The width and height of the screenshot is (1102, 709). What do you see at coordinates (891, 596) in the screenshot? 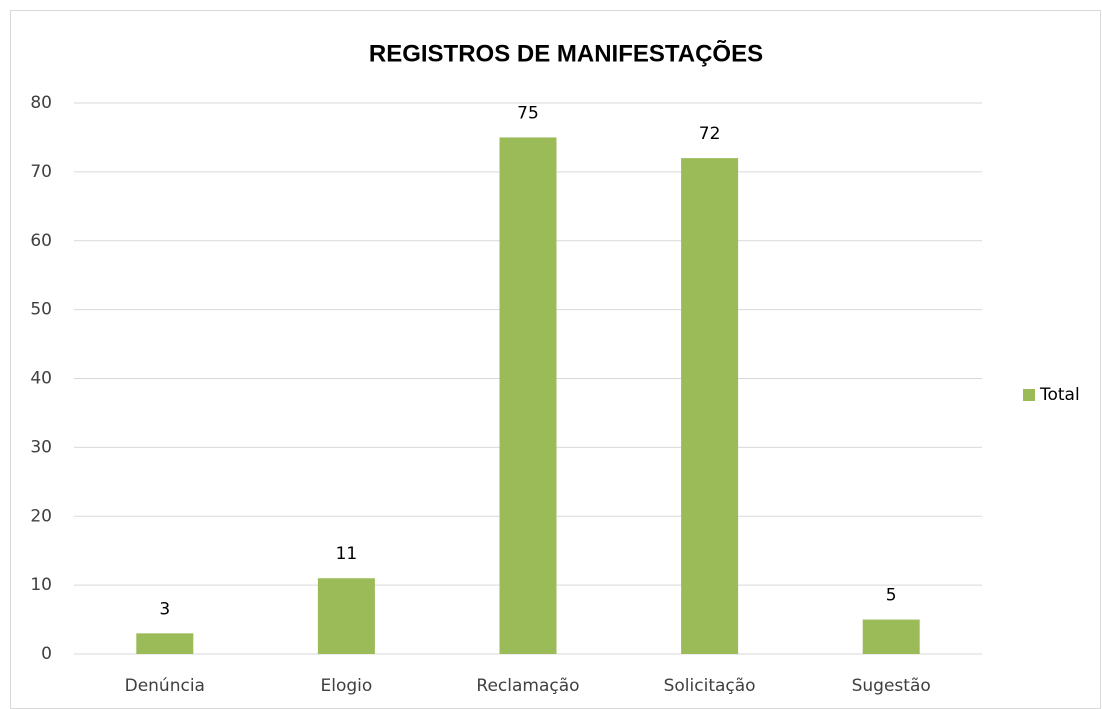
I see `data-label: 5` at bounding box center [891, 596].